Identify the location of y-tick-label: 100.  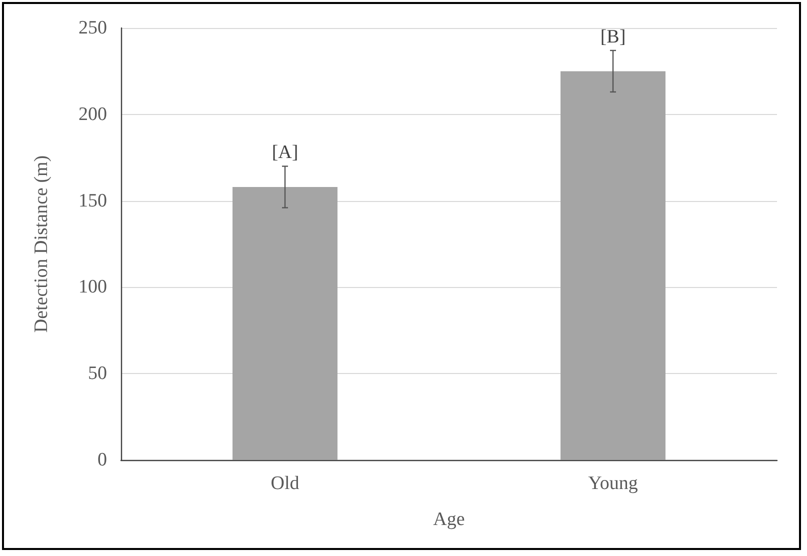
(92, 287).